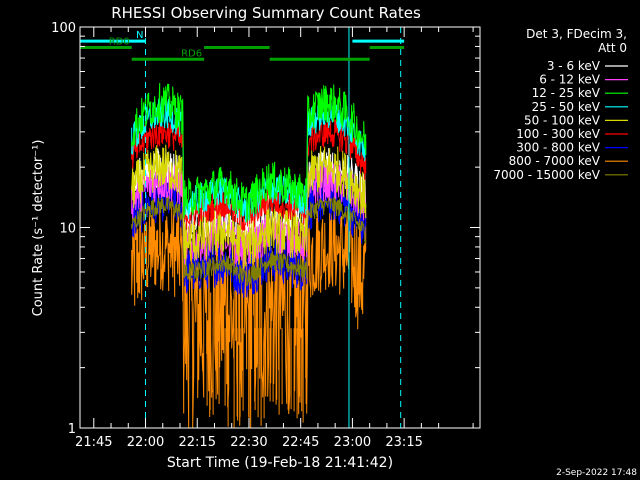 This screenshot has width=640, height=480. Describe the element at coordinates (566, 93) in the screenshot. I see `legend-label-2: 12 - 25 keV` at that location.